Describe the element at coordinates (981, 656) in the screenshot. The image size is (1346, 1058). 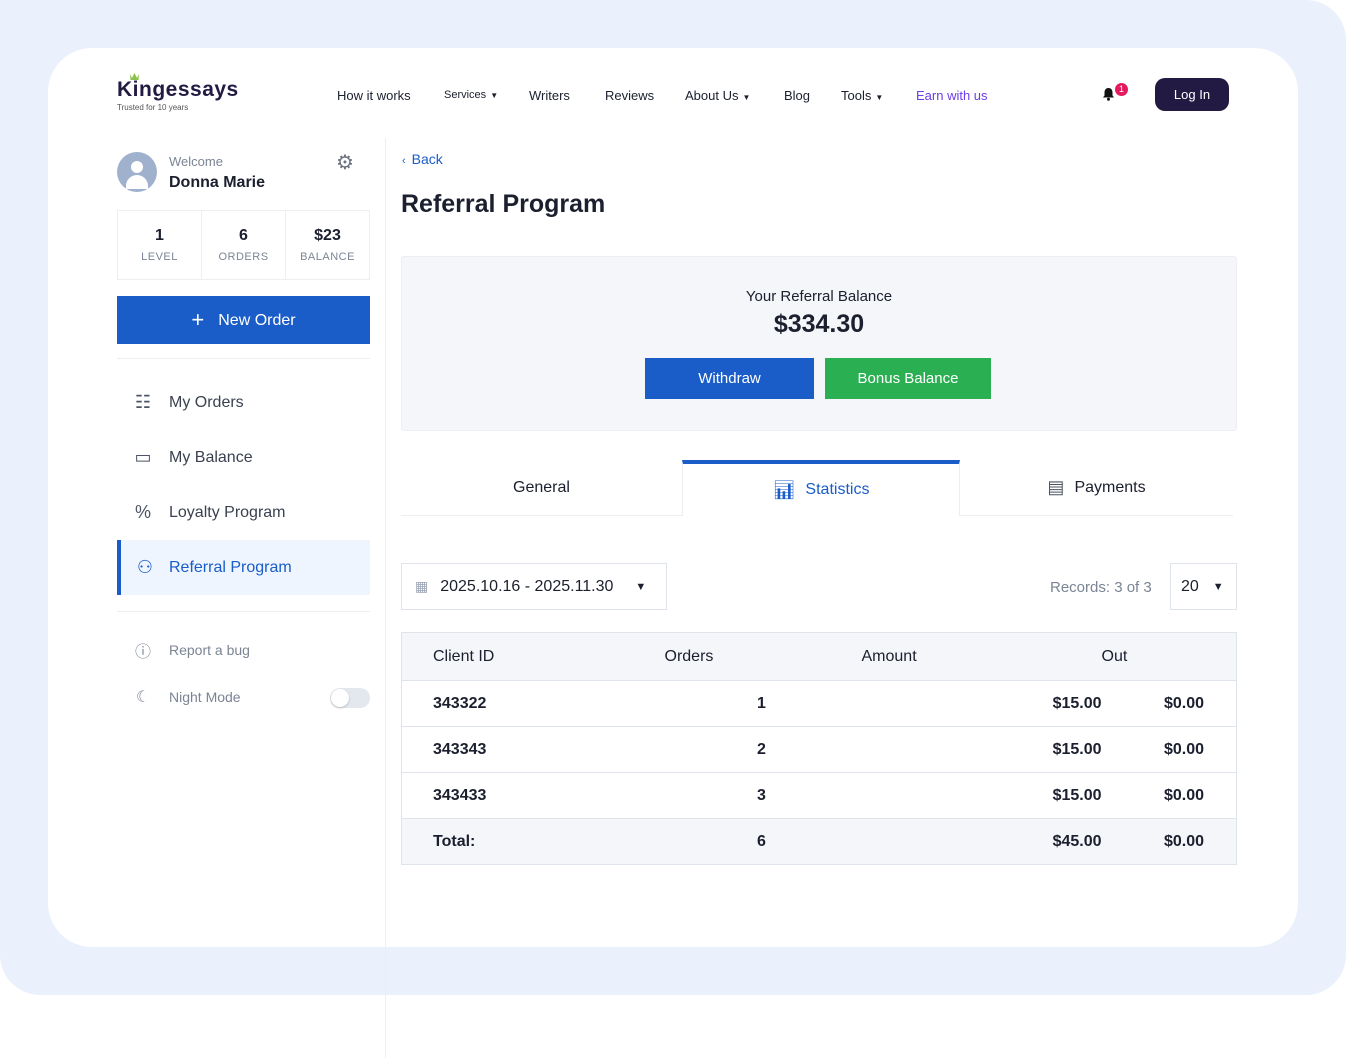
I see `header-amount: Amount` at that location.